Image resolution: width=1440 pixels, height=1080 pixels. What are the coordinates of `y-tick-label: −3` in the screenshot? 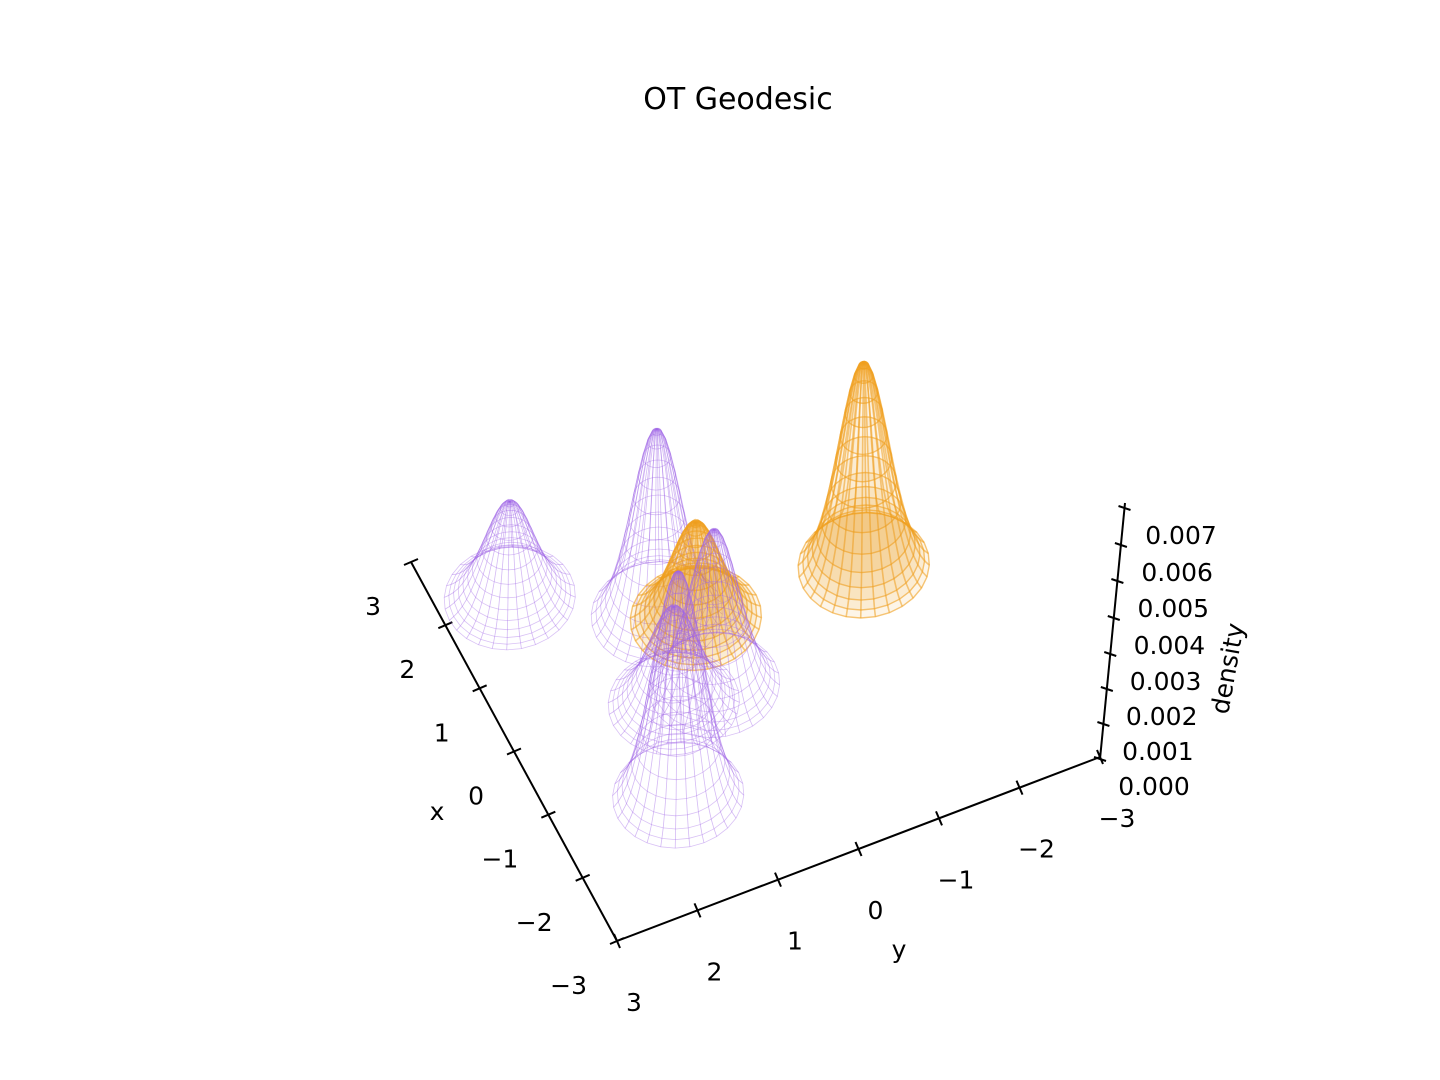 It's located at (1117, 818).